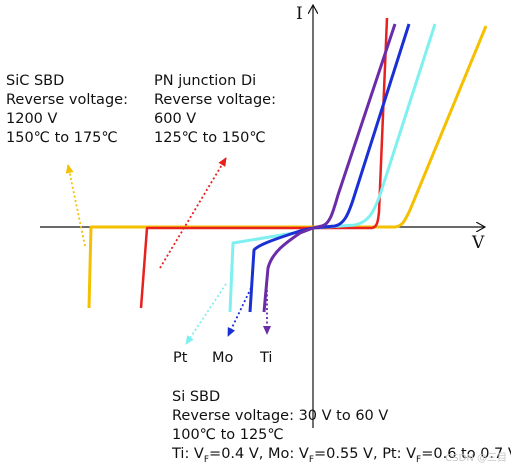 This screenshot has width=511, height=470. I want to click on ti-vf-value: =0.4 V,, so click(236, 454).